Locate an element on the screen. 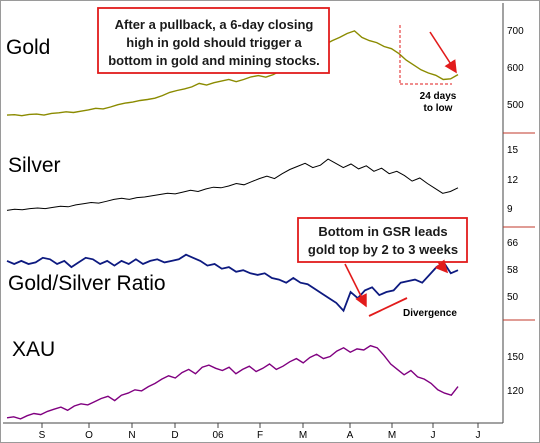 The width and height of the screenshot is (540, 443). gsr-y-tick: 58 is located at coordinates (513, 270).